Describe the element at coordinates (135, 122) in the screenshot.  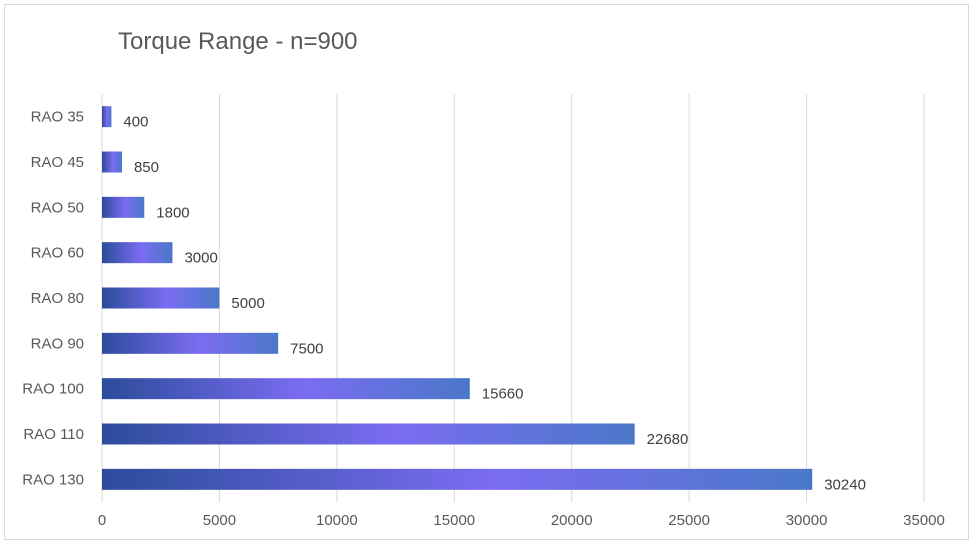
I see `data-label: 400` at that location.